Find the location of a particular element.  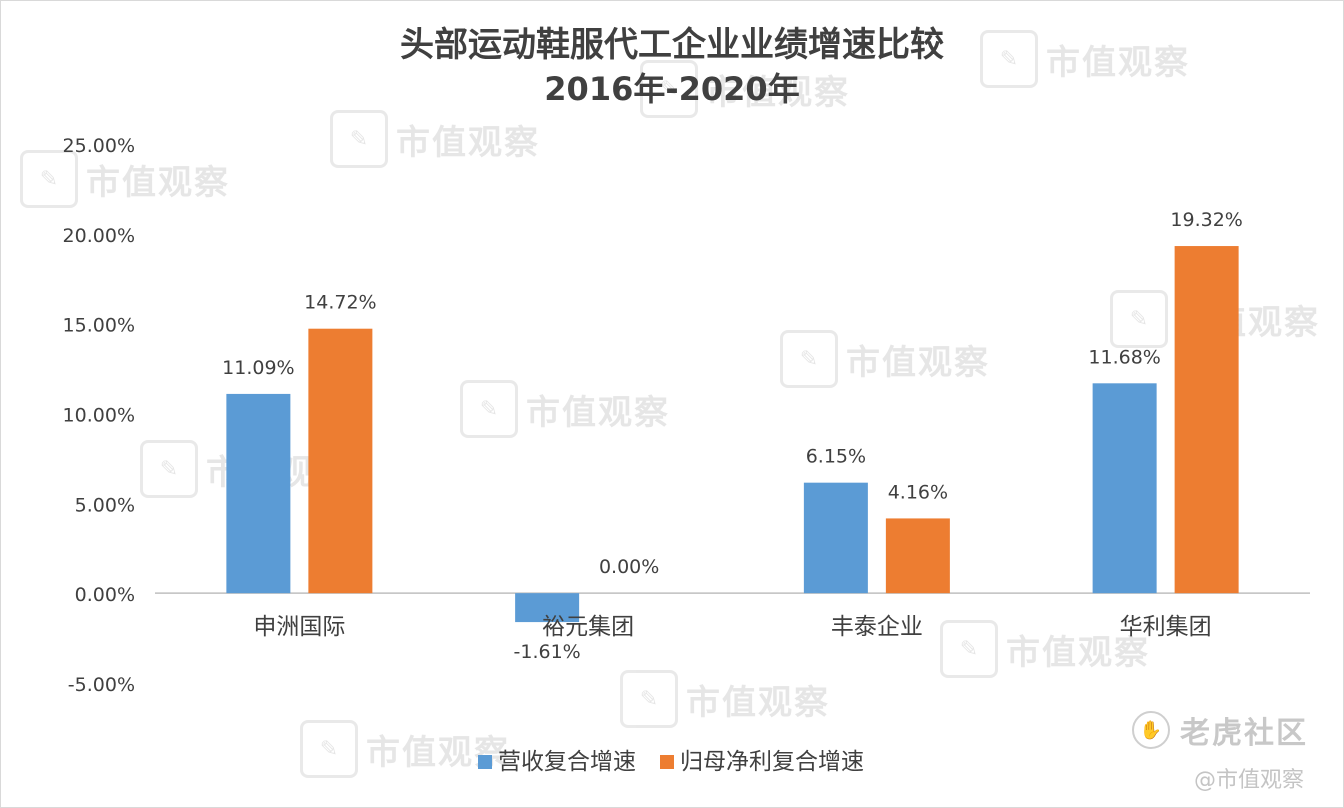

legend: 营收复合增速 归母净利复合增速 is located at coordinates (671, 762).